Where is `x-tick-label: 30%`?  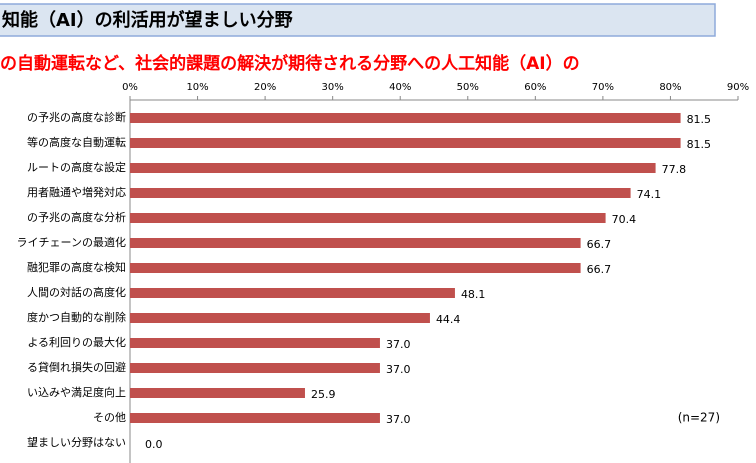 x-tick-label: 30% is located at coordinates (333, 87).